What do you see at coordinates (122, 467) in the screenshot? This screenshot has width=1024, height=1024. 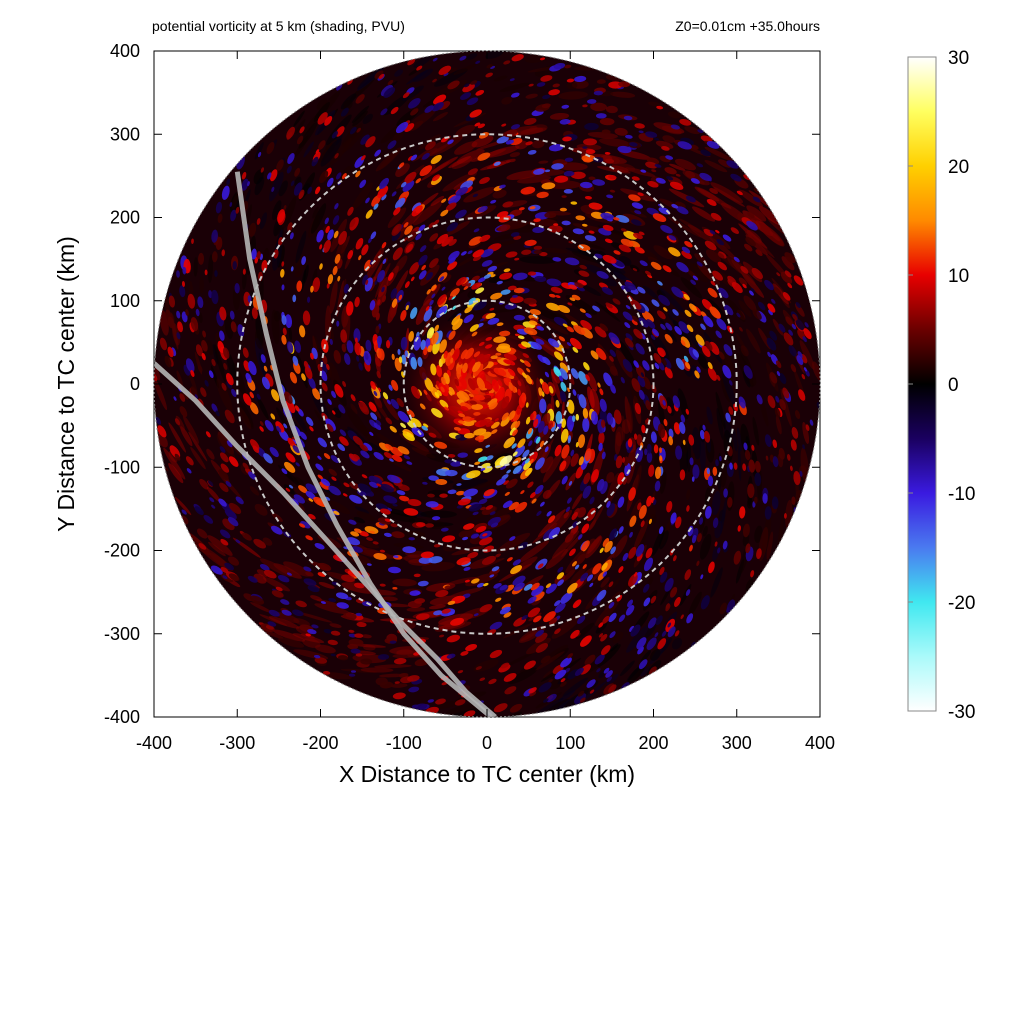 I see `y-tick-label: -100` at bounding box center [122, 467].